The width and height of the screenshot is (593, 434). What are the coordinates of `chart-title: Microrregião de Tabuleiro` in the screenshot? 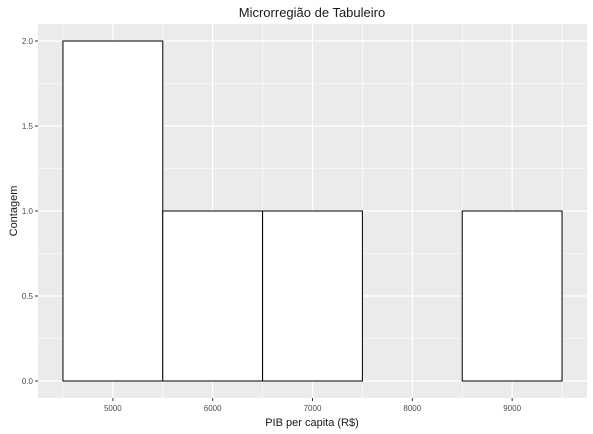 It's located at (312, 12).